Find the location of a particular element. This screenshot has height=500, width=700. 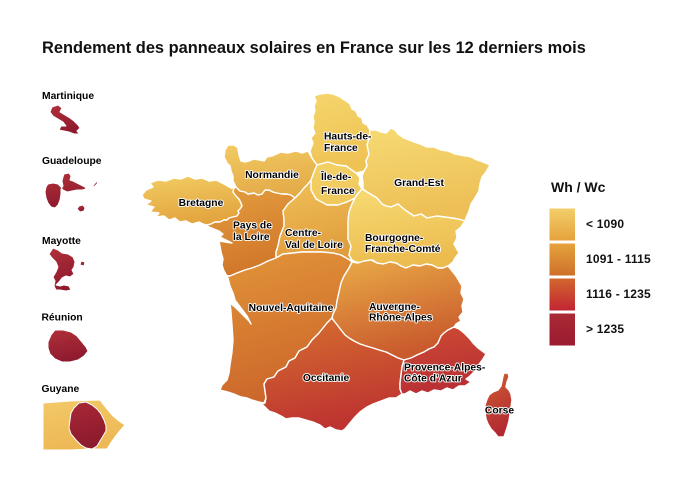

svg-text: Réunion is located at coordinates (62, 318).